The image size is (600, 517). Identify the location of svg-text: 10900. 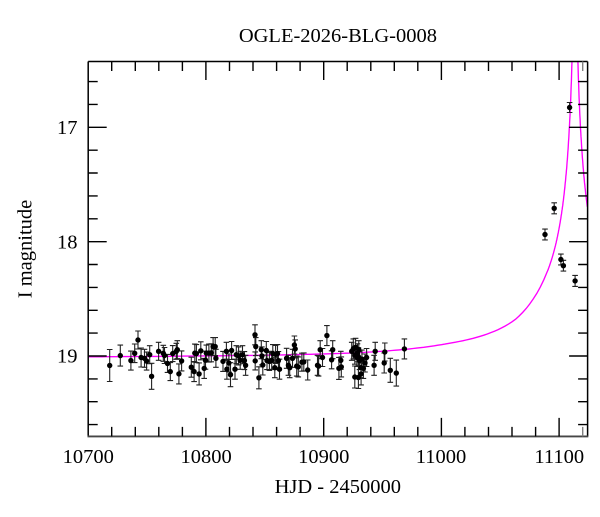
(323, 457).